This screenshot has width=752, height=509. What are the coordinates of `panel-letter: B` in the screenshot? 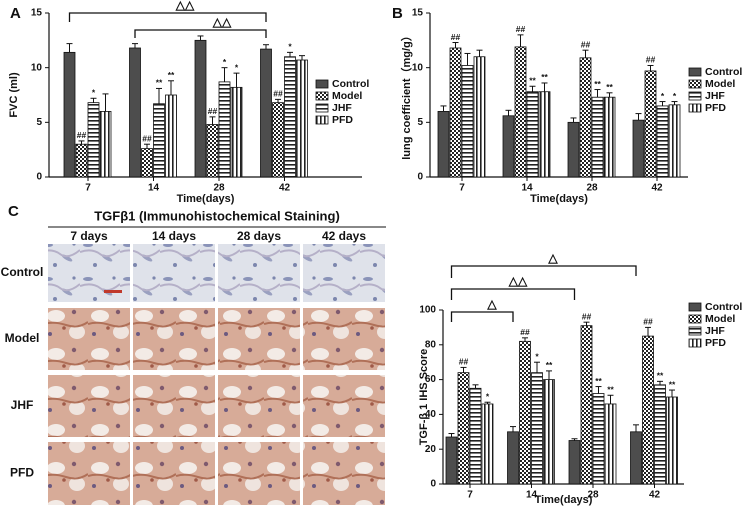 It's located at (397, 13).